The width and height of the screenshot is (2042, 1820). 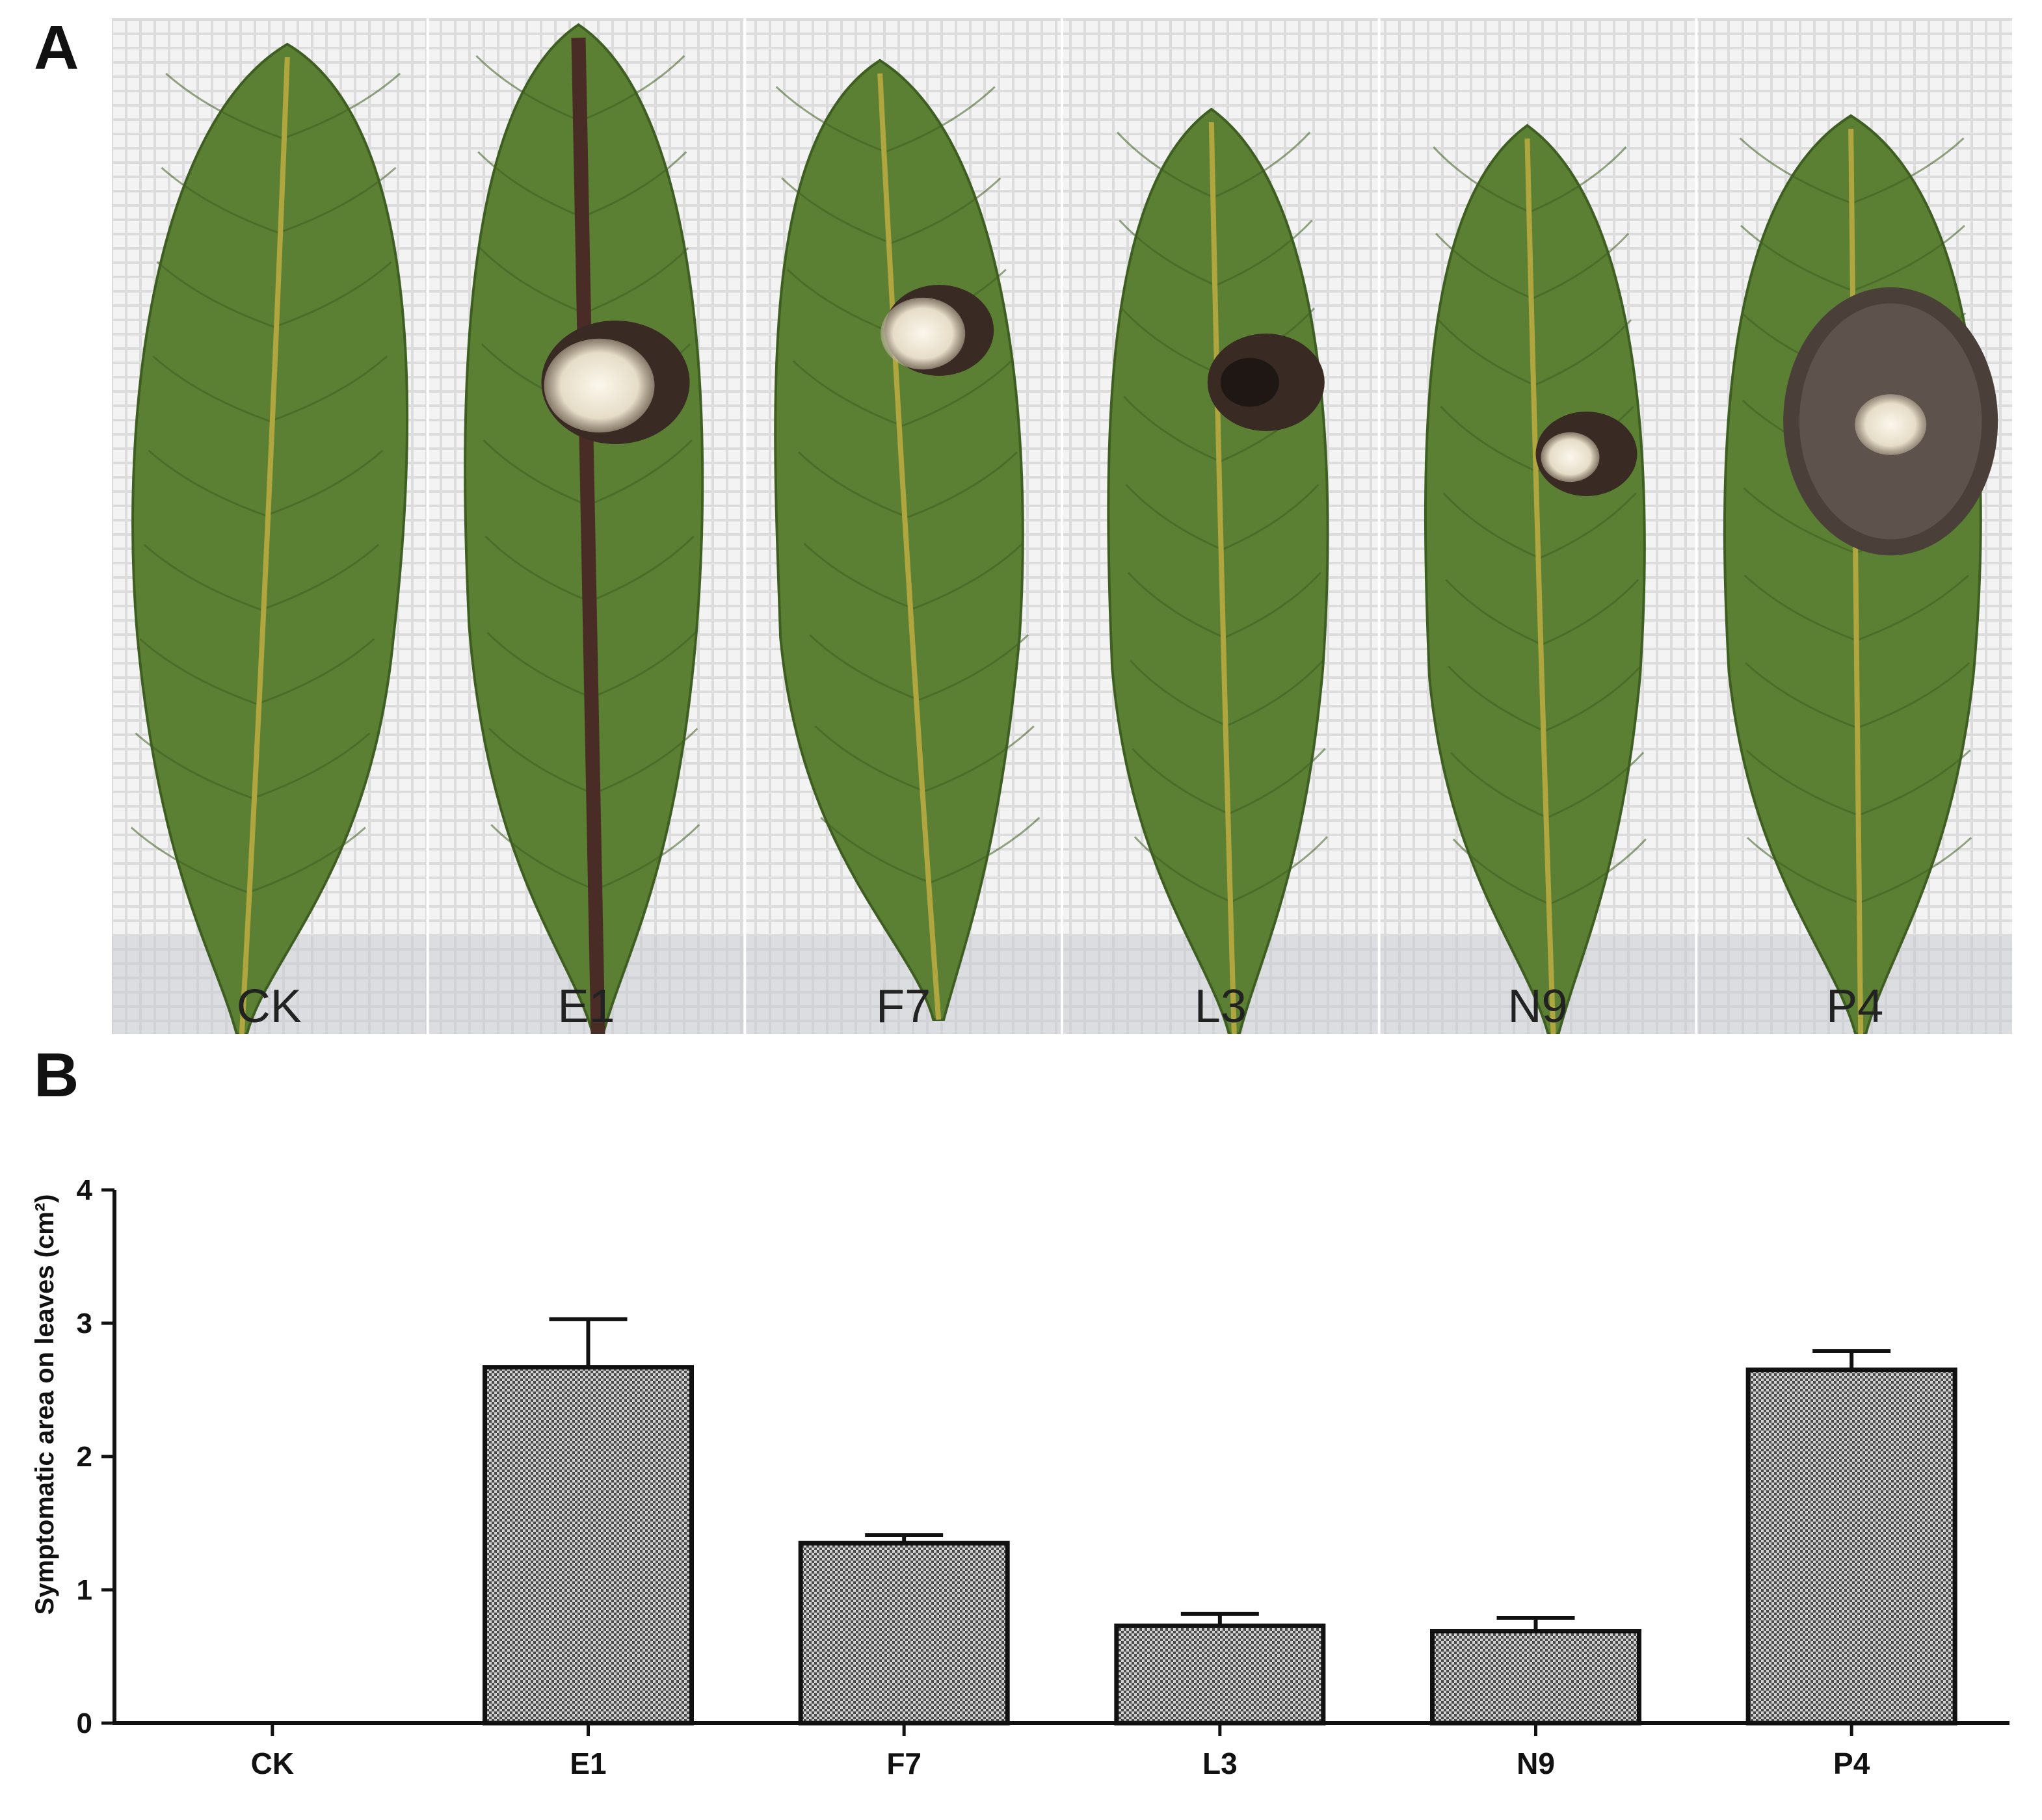 What do you see at coordinates (1854, 526) in the screenshot?
I see `leaf-photo-p4: P4` at bounding box center [1854, 526].